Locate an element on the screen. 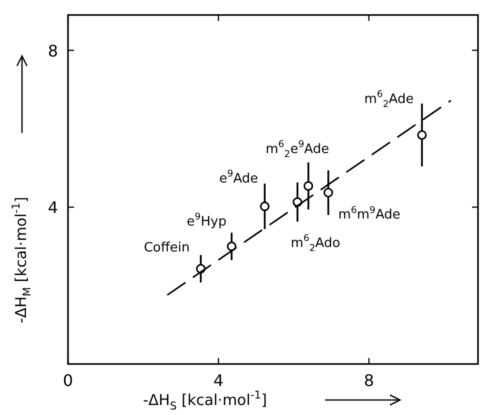  annotation: m$^{6}$$_{2}$e$^{9}$Ade is located at coordinates (298, 149).